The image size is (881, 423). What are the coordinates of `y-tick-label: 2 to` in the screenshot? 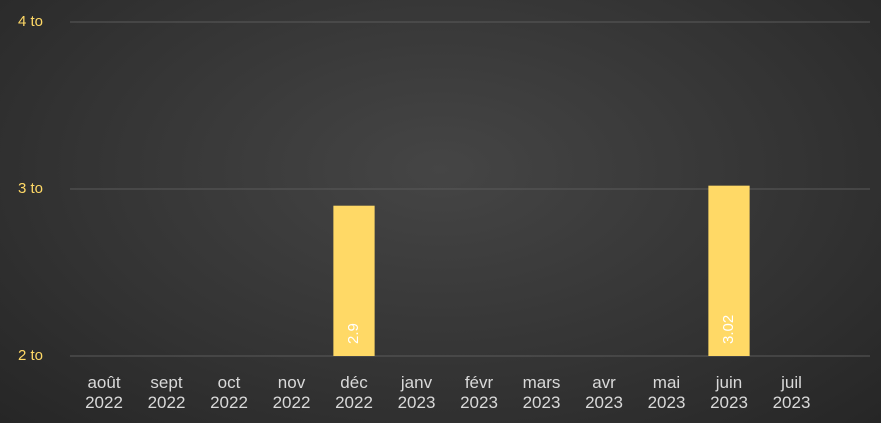 It's located at (30, 355).